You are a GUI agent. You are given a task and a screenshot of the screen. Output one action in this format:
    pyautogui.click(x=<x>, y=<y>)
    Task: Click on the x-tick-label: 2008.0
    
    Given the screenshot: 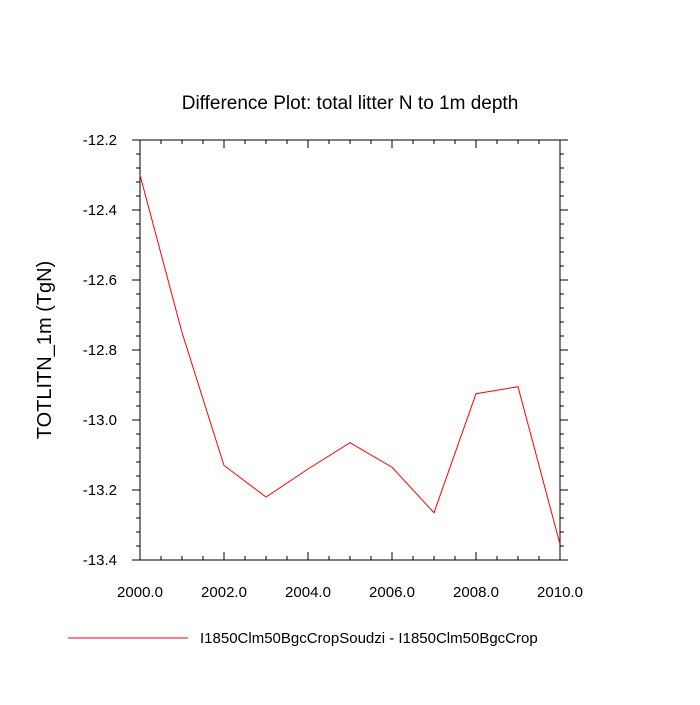 What is the action you would take?
    pyautogui.click(x=476, y=592)
    